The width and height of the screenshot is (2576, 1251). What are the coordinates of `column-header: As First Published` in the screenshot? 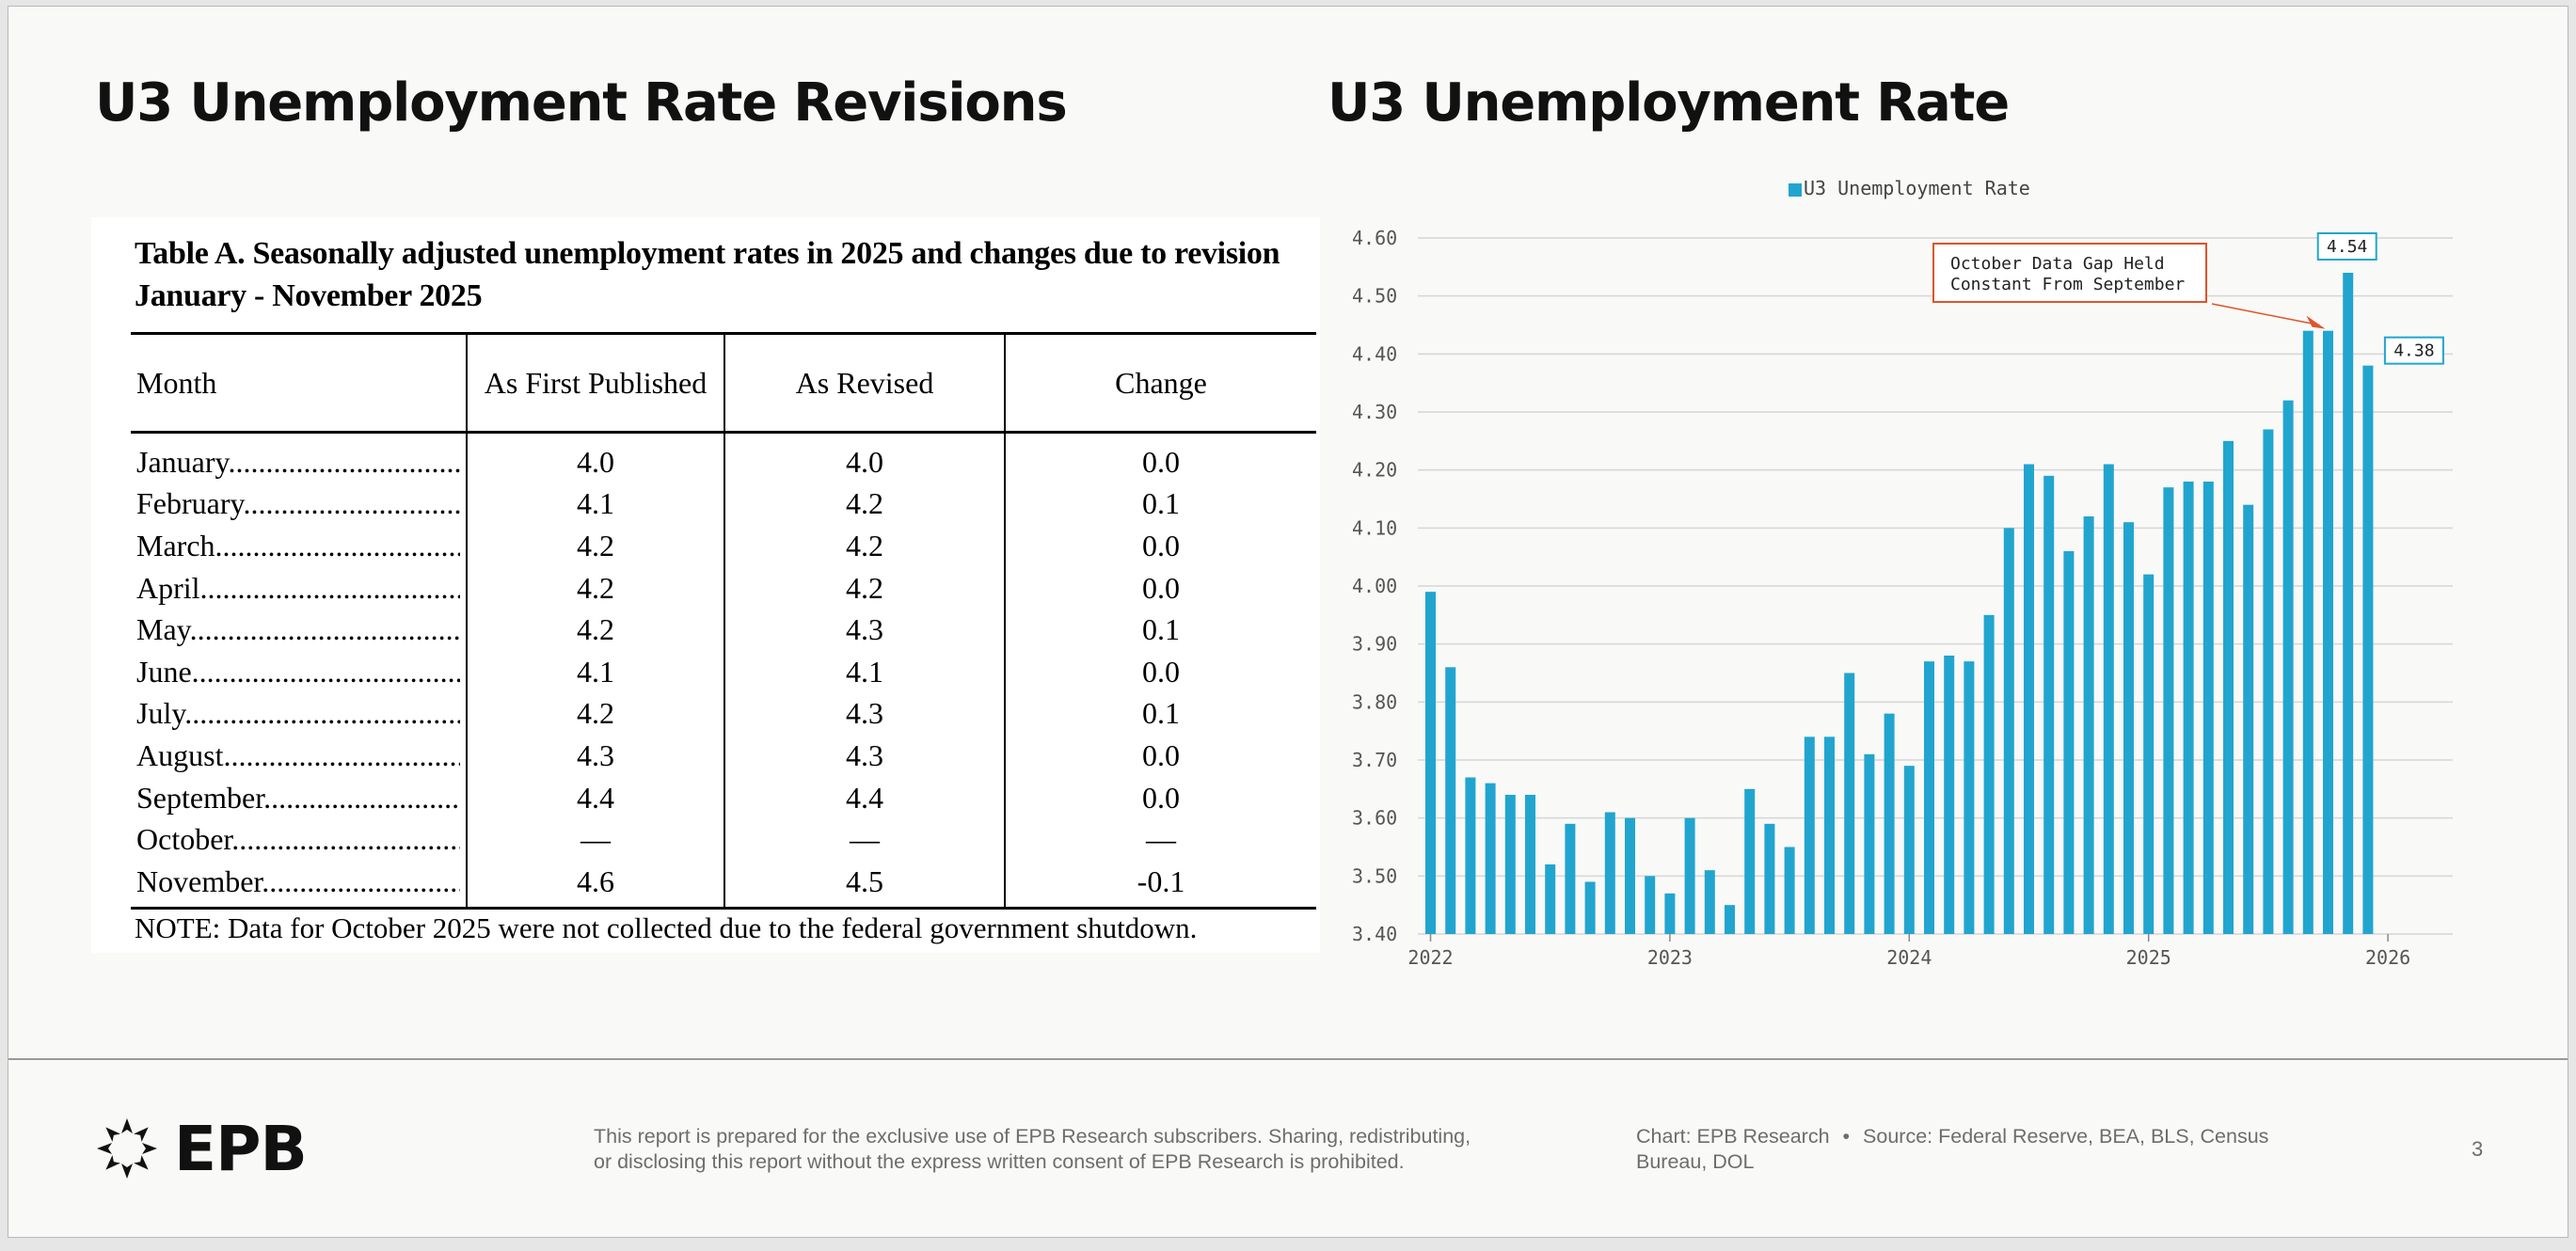 It's located at (596, 383).